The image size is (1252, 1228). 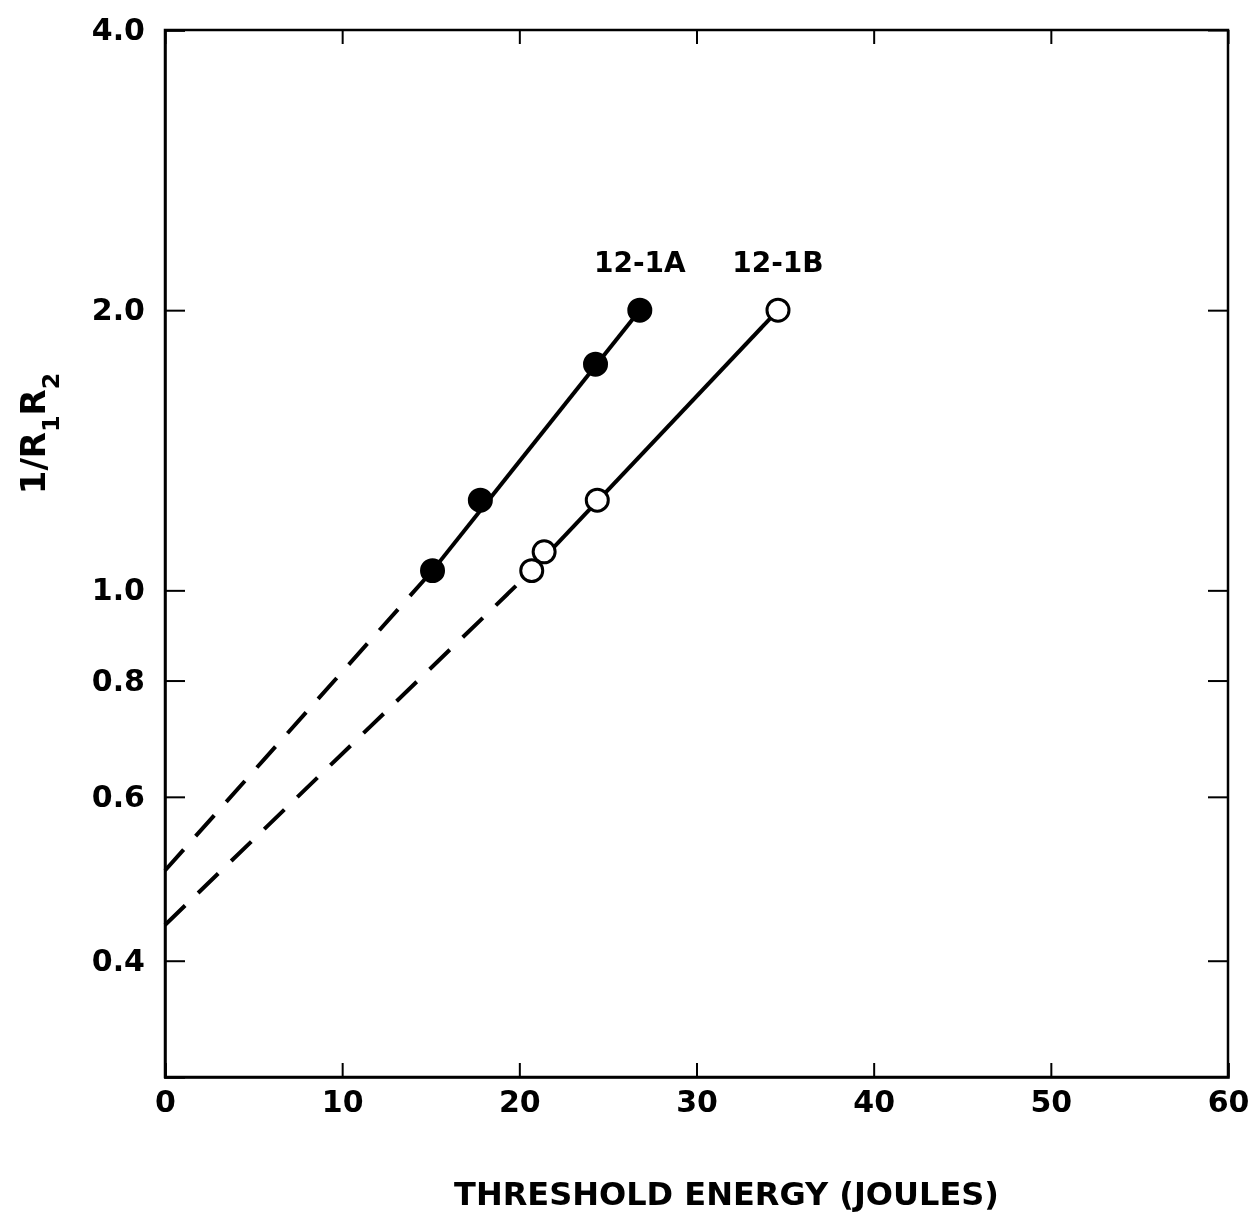 What do you see at coordinates (726, 1194) in the screenshot?
I see `x-axis-title: THRESHOLD ENERGY (JOULES)` at bounding box center [726, 1194].